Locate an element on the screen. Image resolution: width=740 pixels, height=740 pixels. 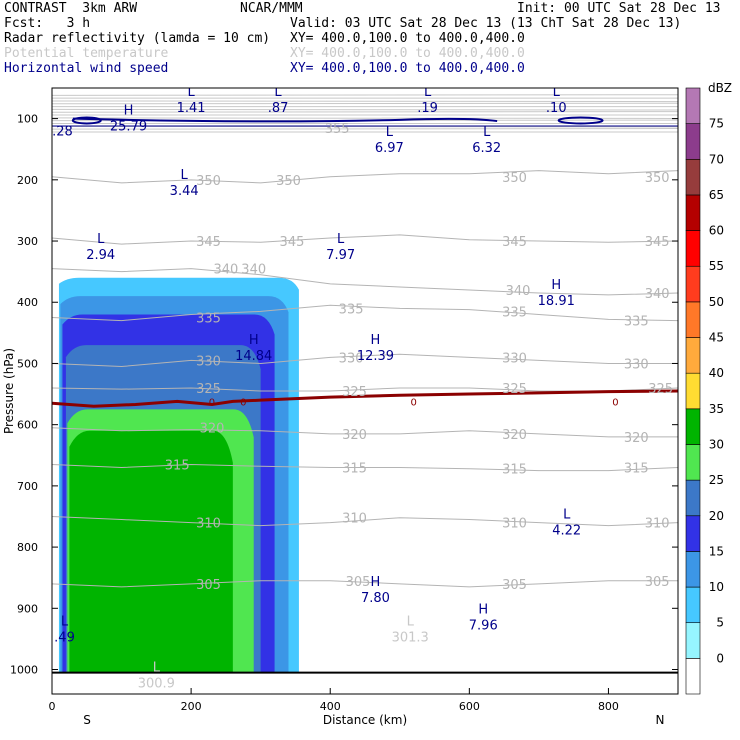
extremum-value: 7.97 is located at coordinates (340, 255).